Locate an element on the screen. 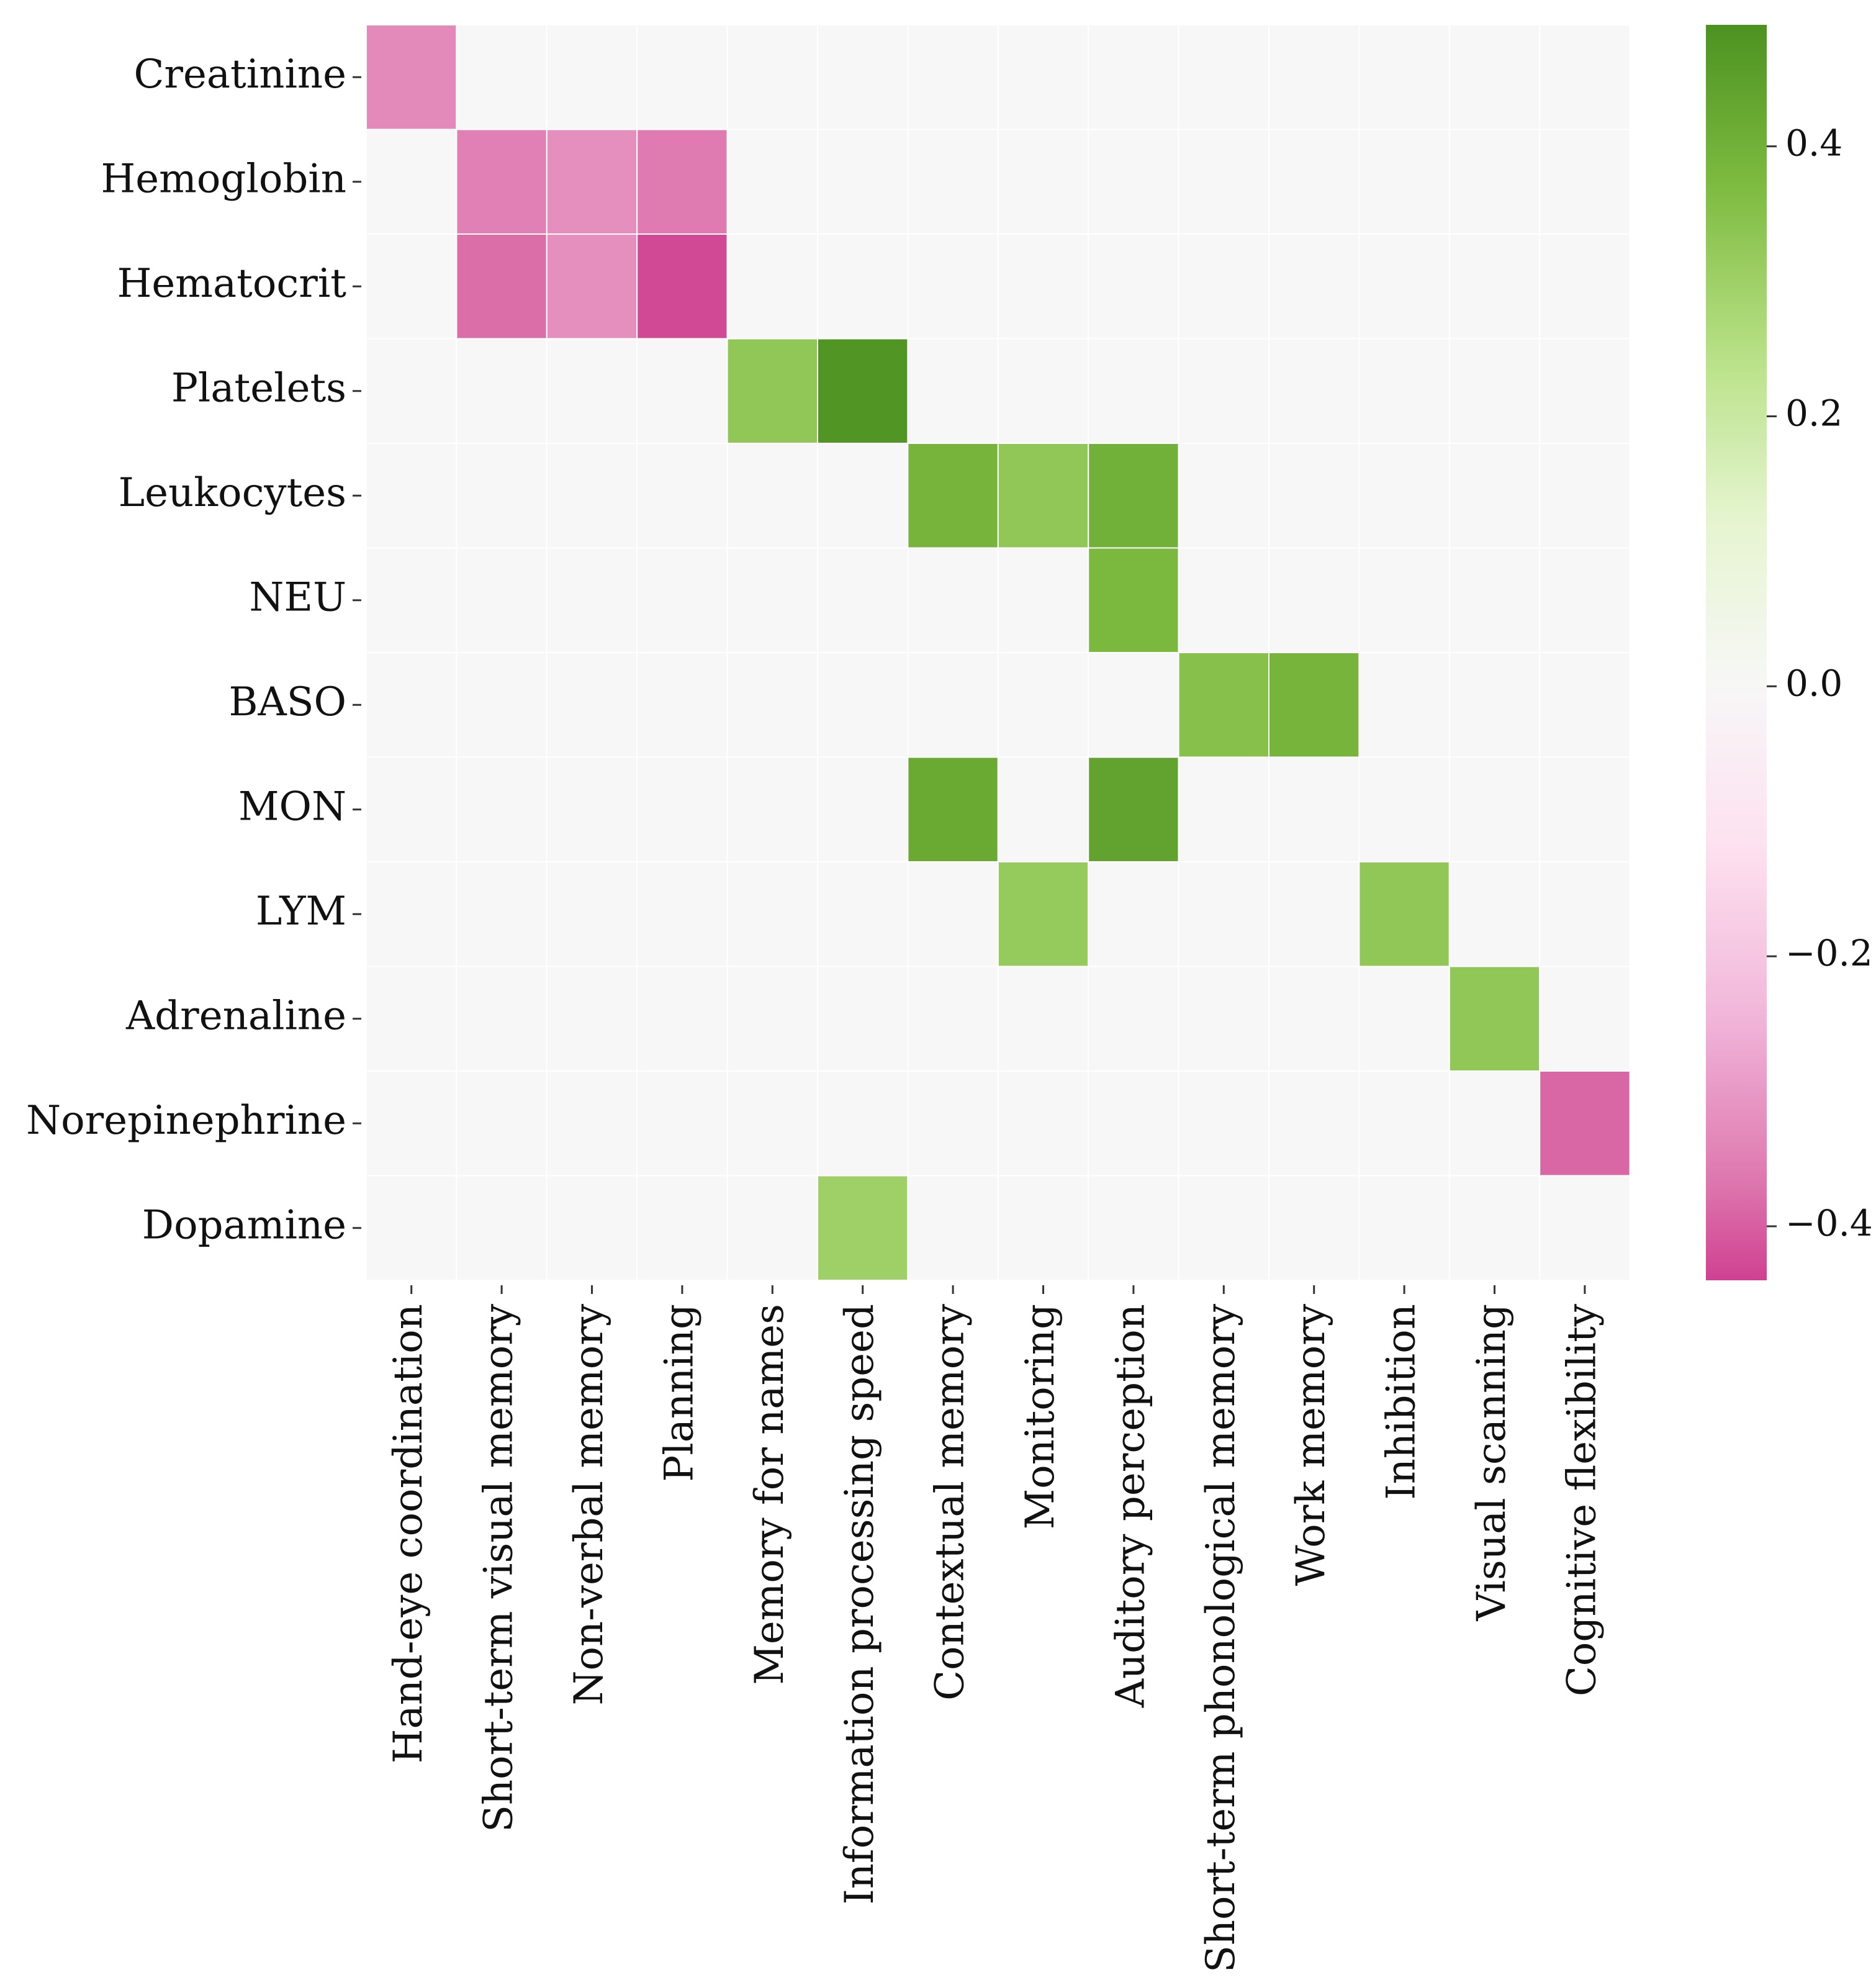  heatmap-cell-lym-short-term-phonological-memory is located at coordinates (1223, 914).